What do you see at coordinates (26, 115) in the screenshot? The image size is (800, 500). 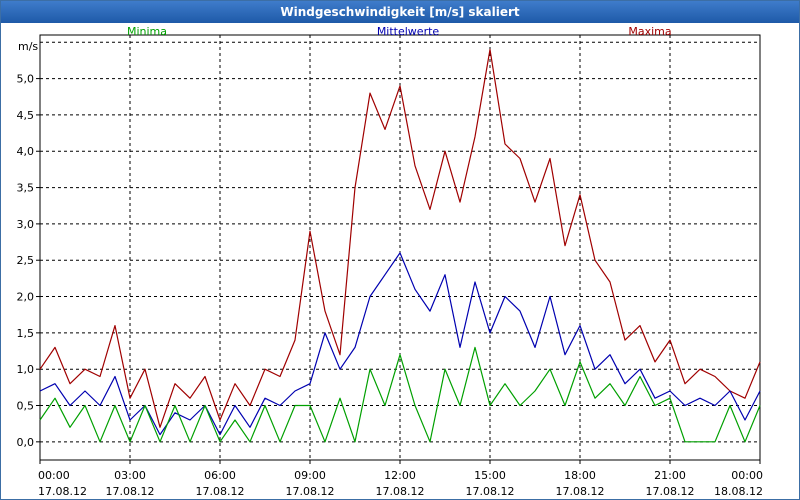 I see `y-tick-label: 4,5` at bounding box center [26, 115].